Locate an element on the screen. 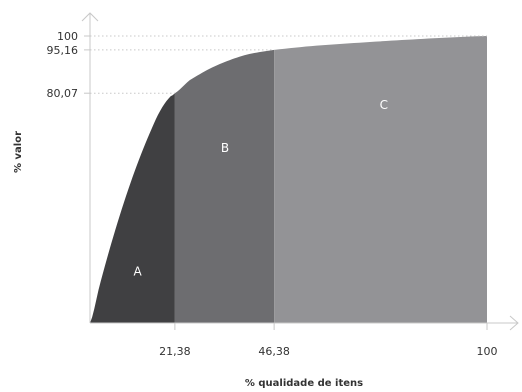 The height and width of the screenshot is (392, 522). y-tick-label: 100 is located at coordinates (67, 36).